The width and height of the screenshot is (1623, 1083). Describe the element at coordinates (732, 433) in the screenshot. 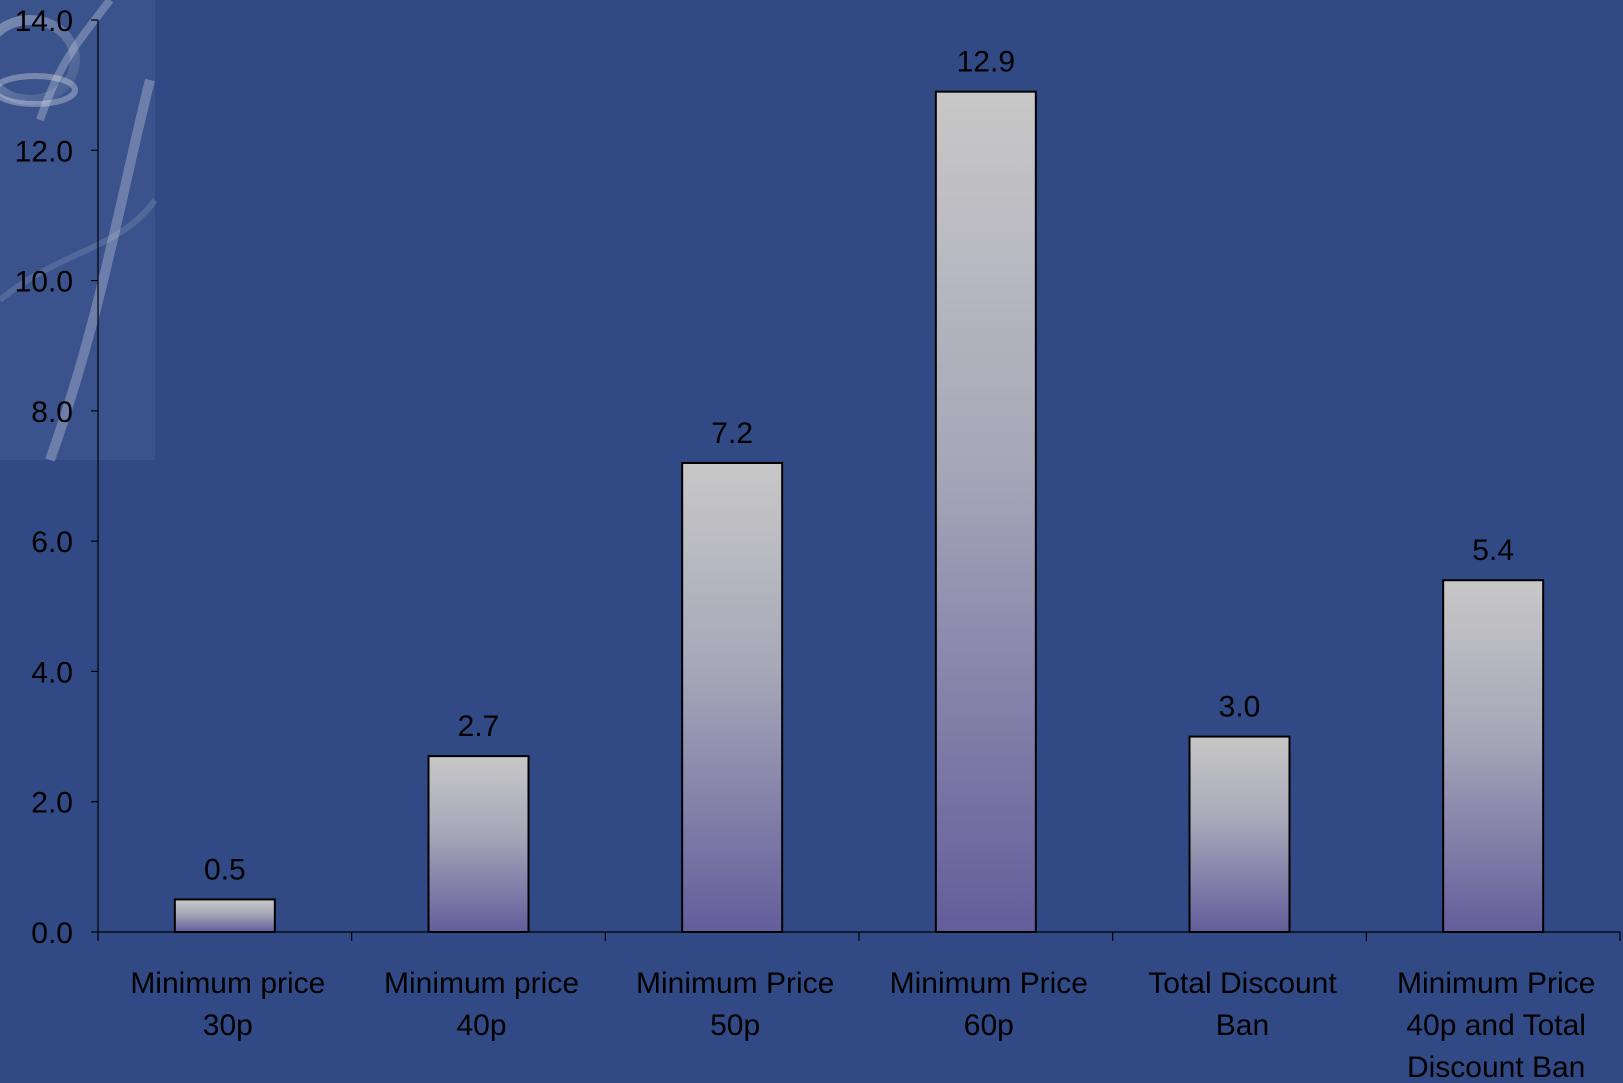

I see `data-label: 7.2` at that location.